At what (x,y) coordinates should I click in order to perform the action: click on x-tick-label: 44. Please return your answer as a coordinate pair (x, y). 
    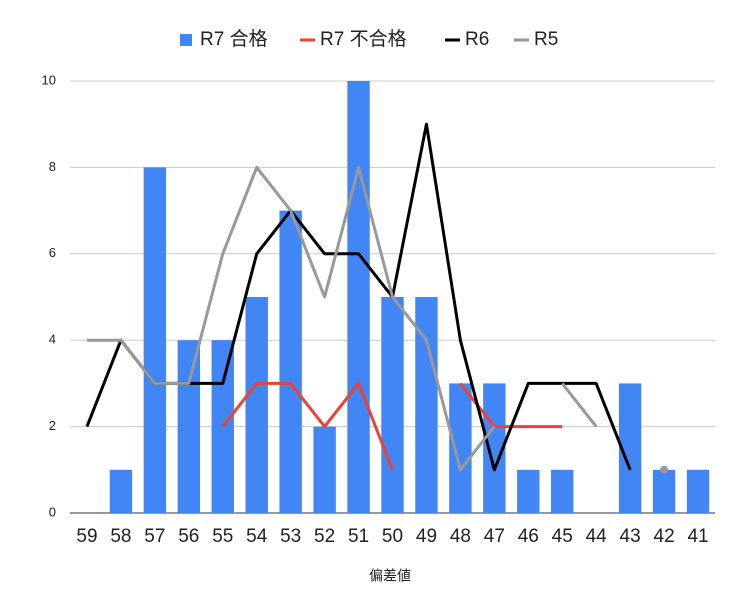
    Looking at the image, I should click on (597, 536).